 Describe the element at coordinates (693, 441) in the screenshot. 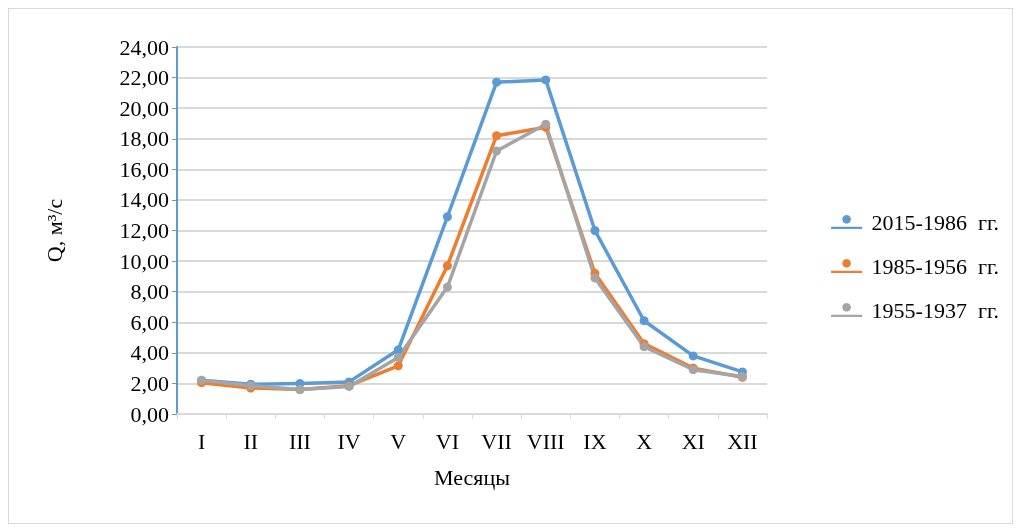

I see `x-tick-label: XI` at that location.